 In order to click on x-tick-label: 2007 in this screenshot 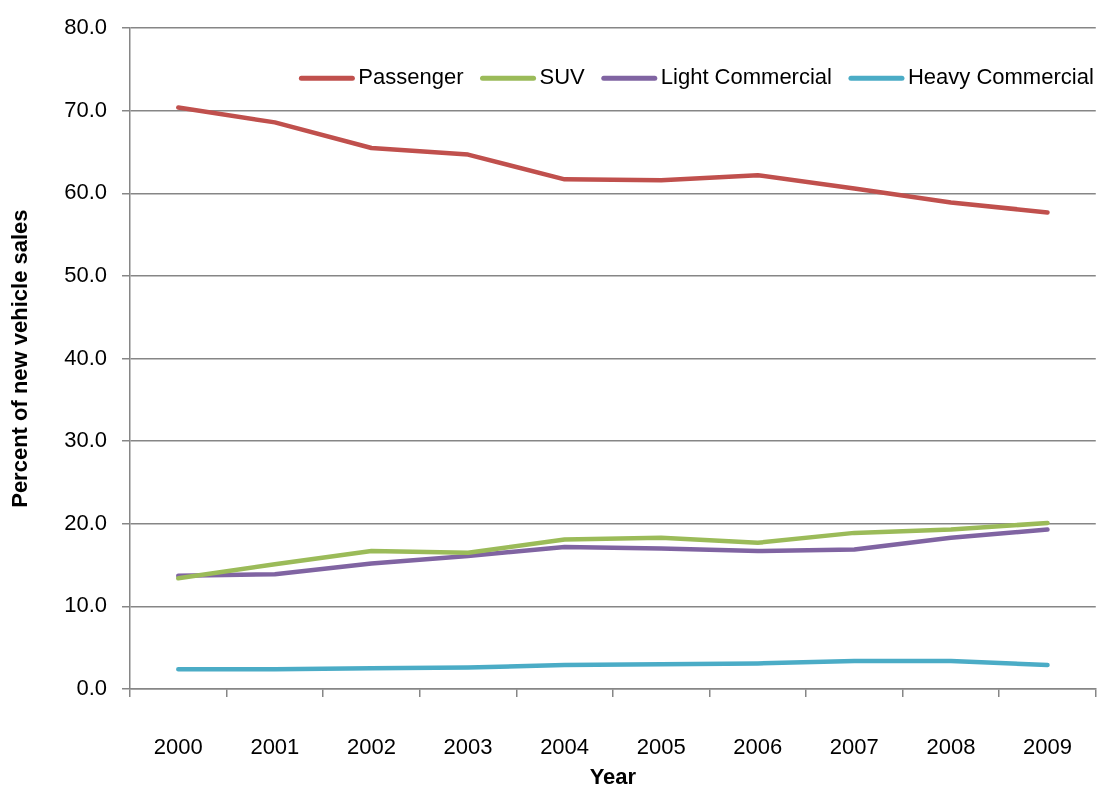, I will do `click(854, 747)`.